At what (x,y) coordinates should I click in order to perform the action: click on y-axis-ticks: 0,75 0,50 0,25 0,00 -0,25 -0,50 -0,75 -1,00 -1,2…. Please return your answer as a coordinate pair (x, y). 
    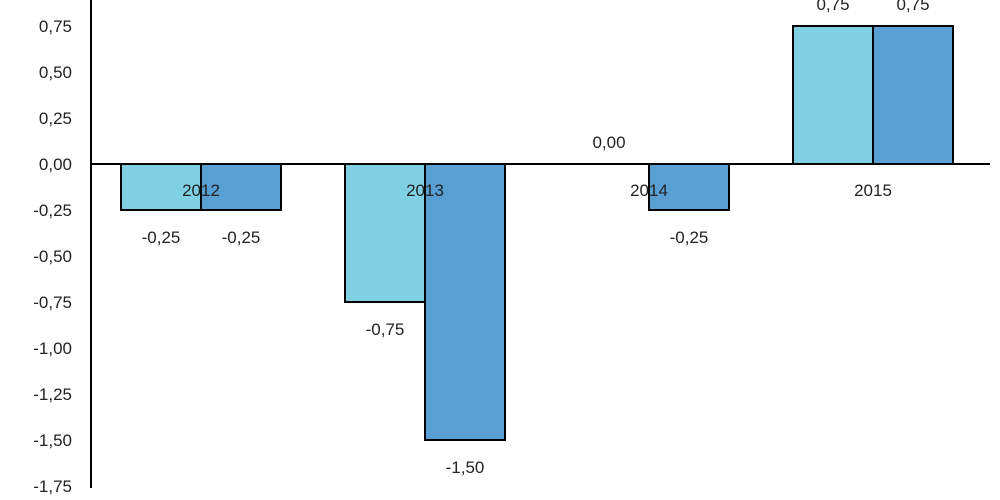
    Looking at the image, I should click on (52, 256).